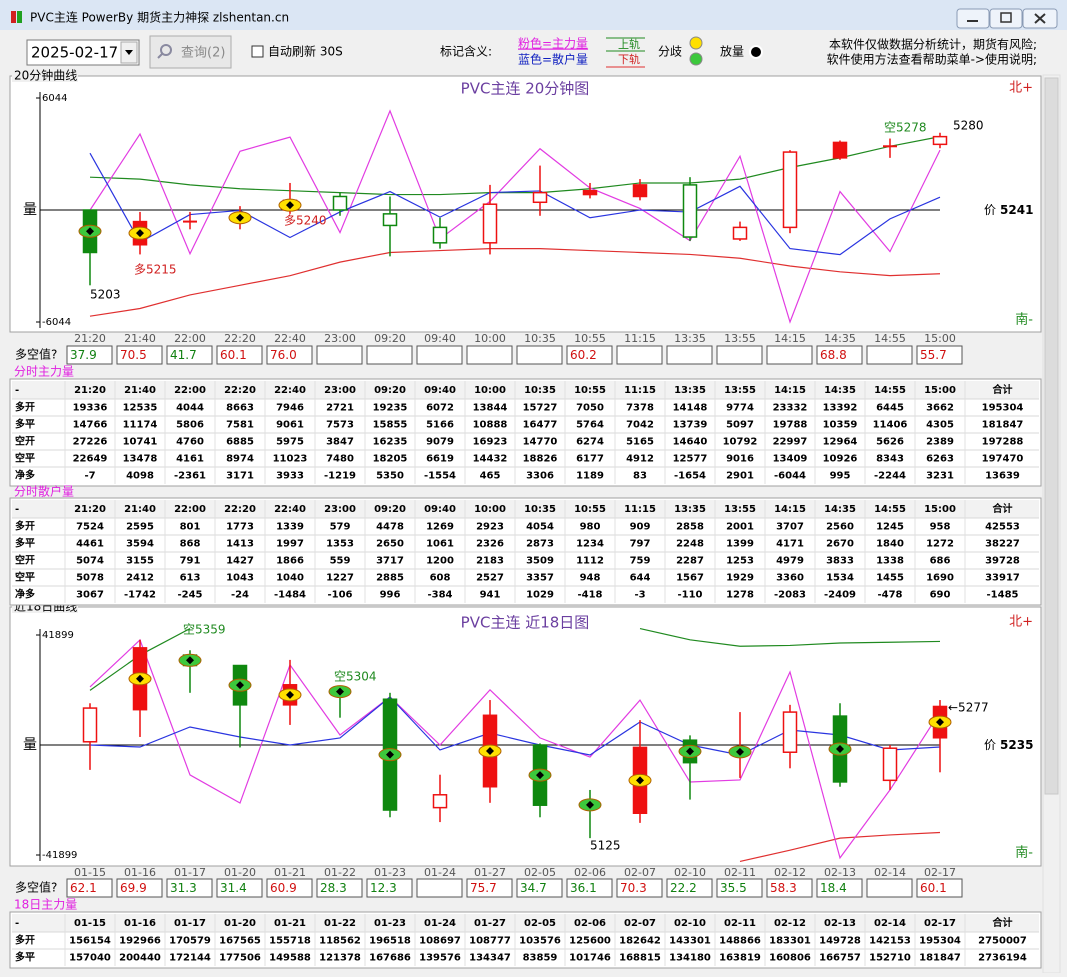 The image size is (1067, 977). Describe the element at coordinates (1051, 436) in the screenshot. I see `scrollbar-thumb` at that location.